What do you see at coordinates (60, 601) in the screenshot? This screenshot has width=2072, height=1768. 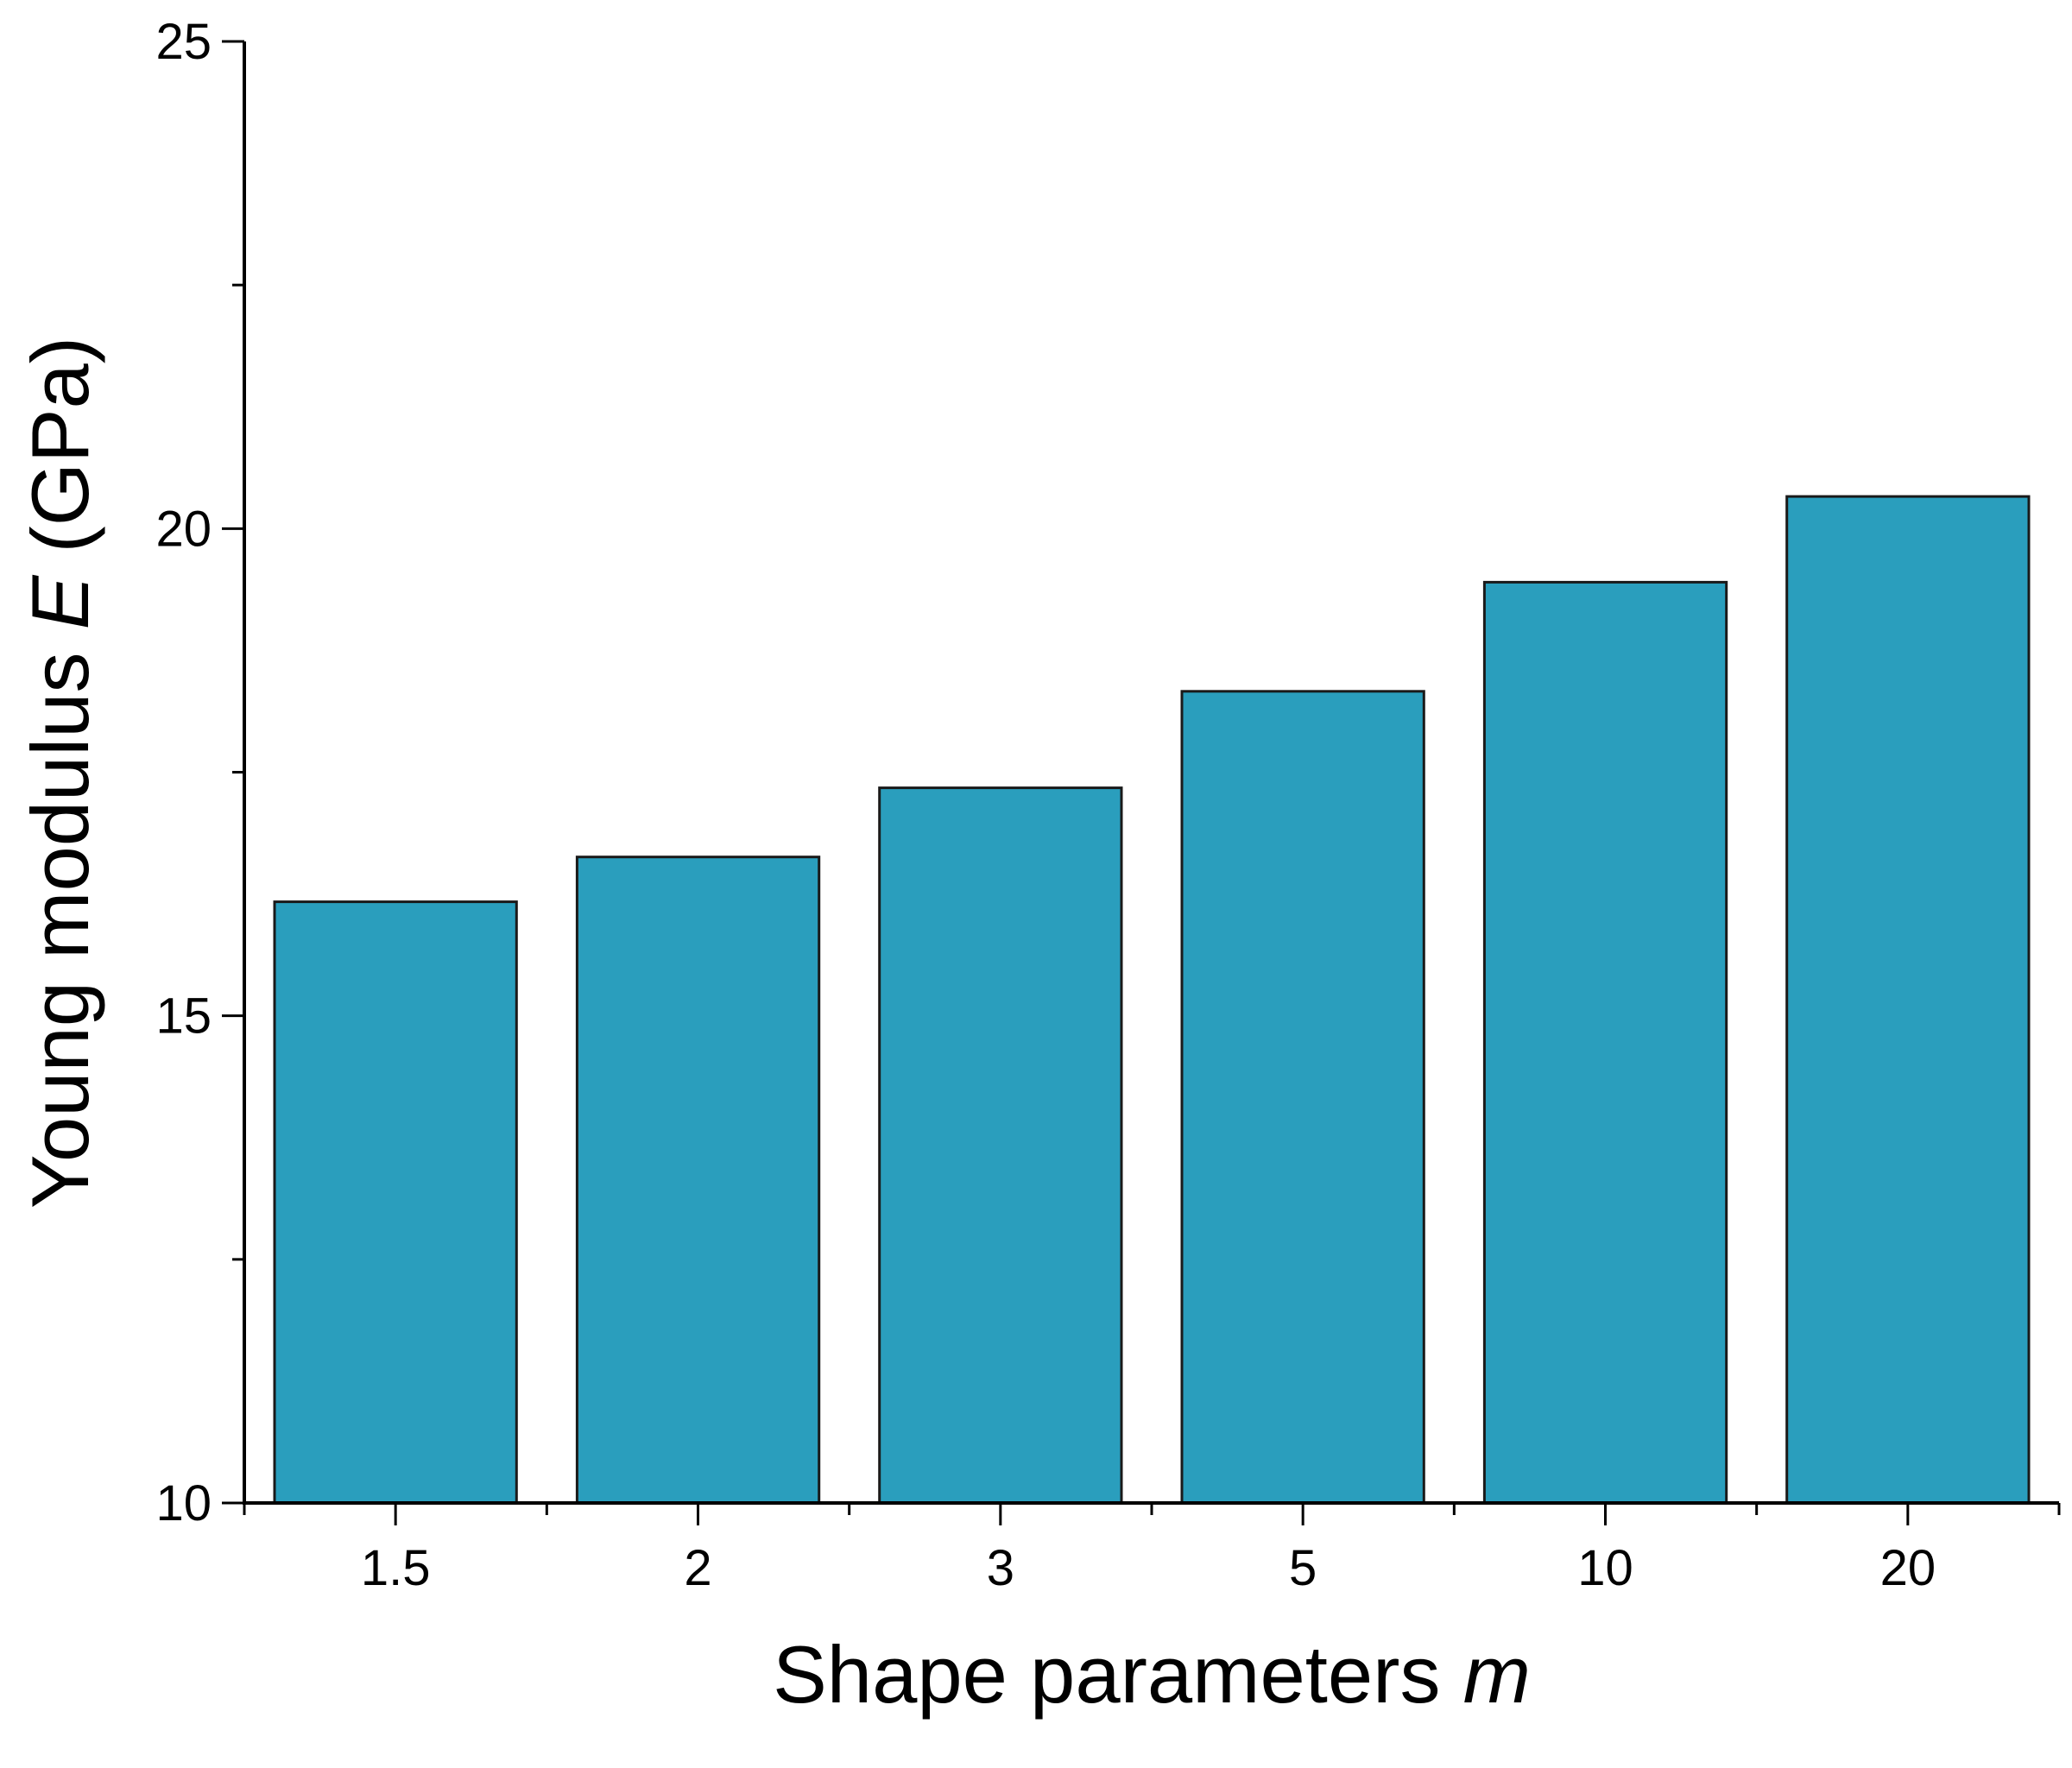 I see `y-axis-title-symbol: E` at bounding box center [60, 601].